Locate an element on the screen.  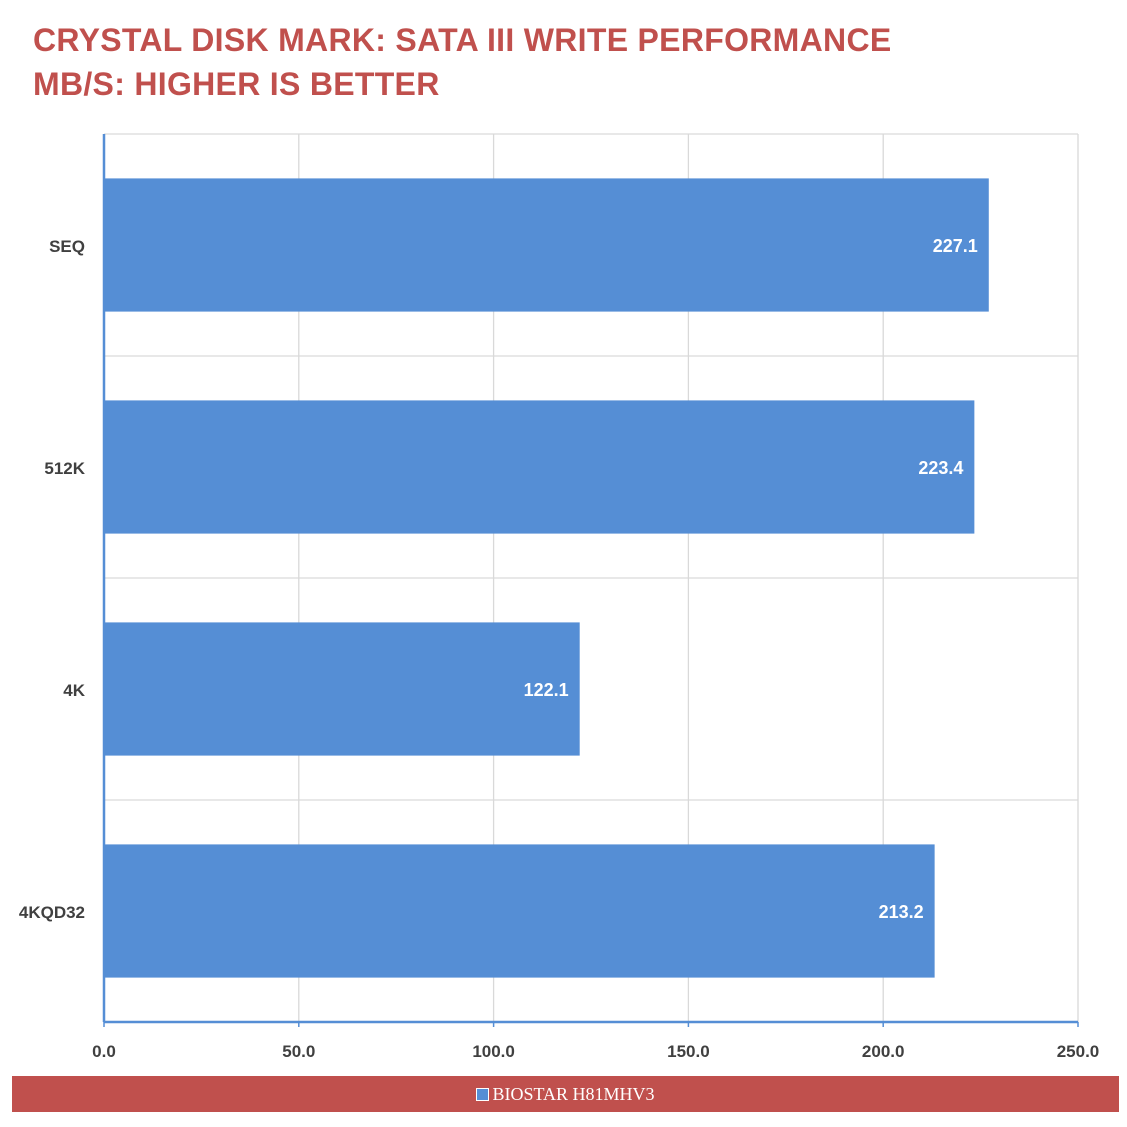
x-tick-label: 100.0 is located at coordinates (493, 1051).